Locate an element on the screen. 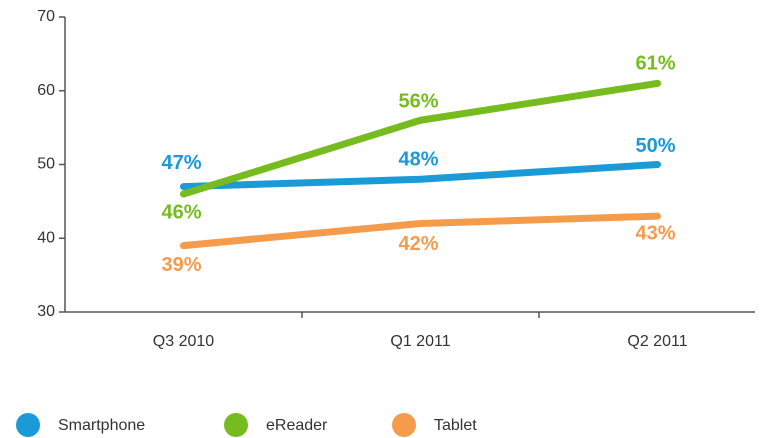 The image size is (767, 438). value-label: 42% is located at coordinates (418, 244).